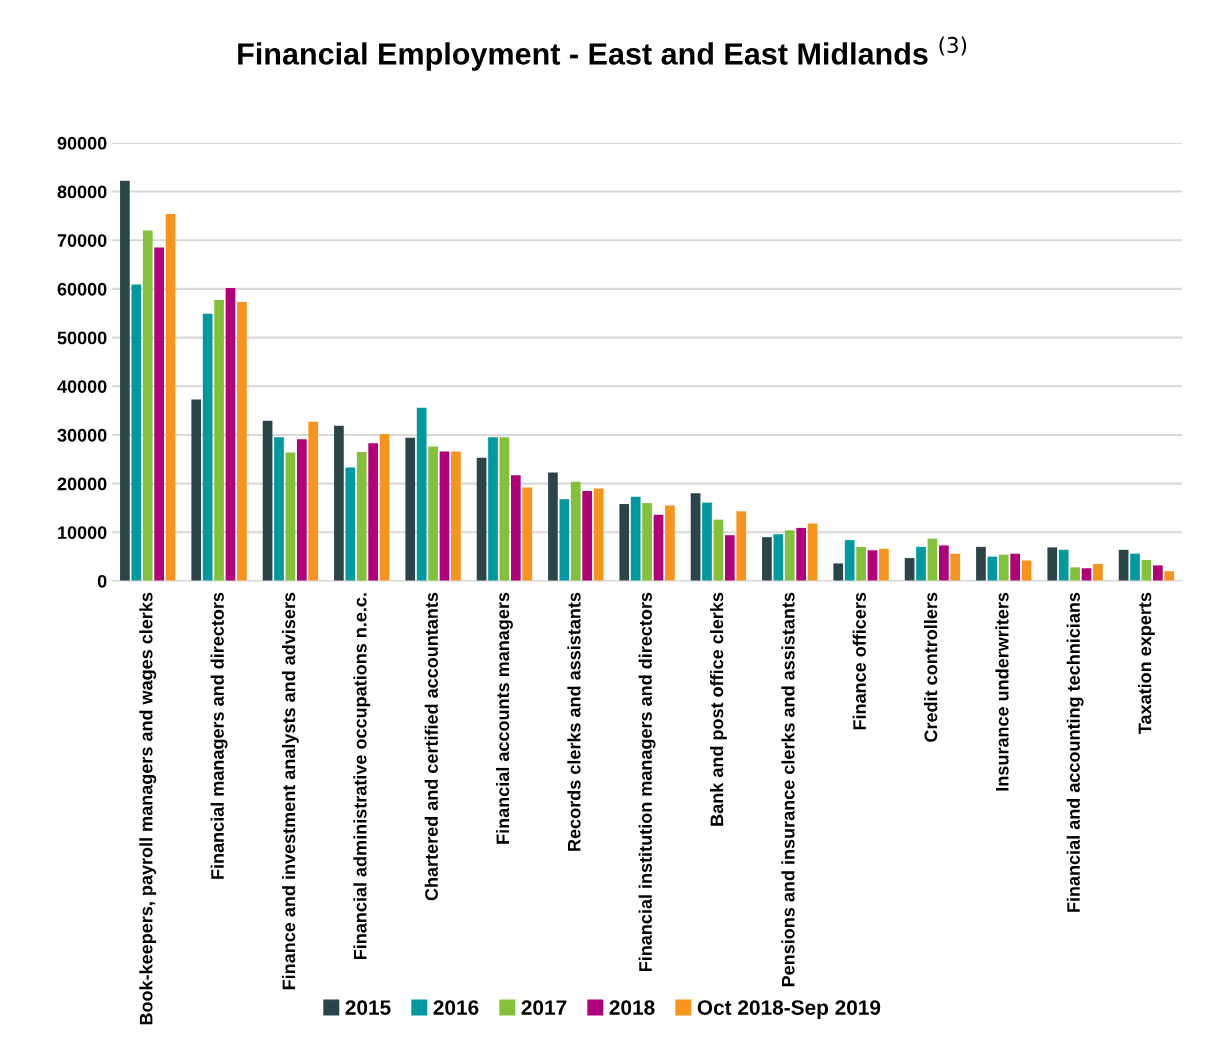 Image resolution: width=1205 pixels, height=1043 pixels. What do you see at coordinates (647, 782) in the screenshot?
I see `x-tick-label: Financial institution managers and directors` at bounding box center [647, 782].